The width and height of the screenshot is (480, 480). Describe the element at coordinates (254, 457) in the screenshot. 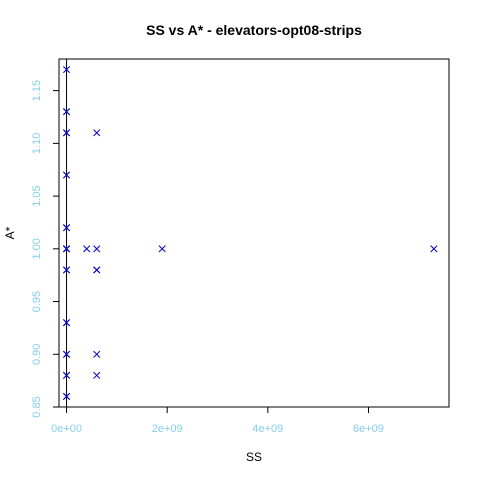

I see `x-axis-title: SS` at that location.